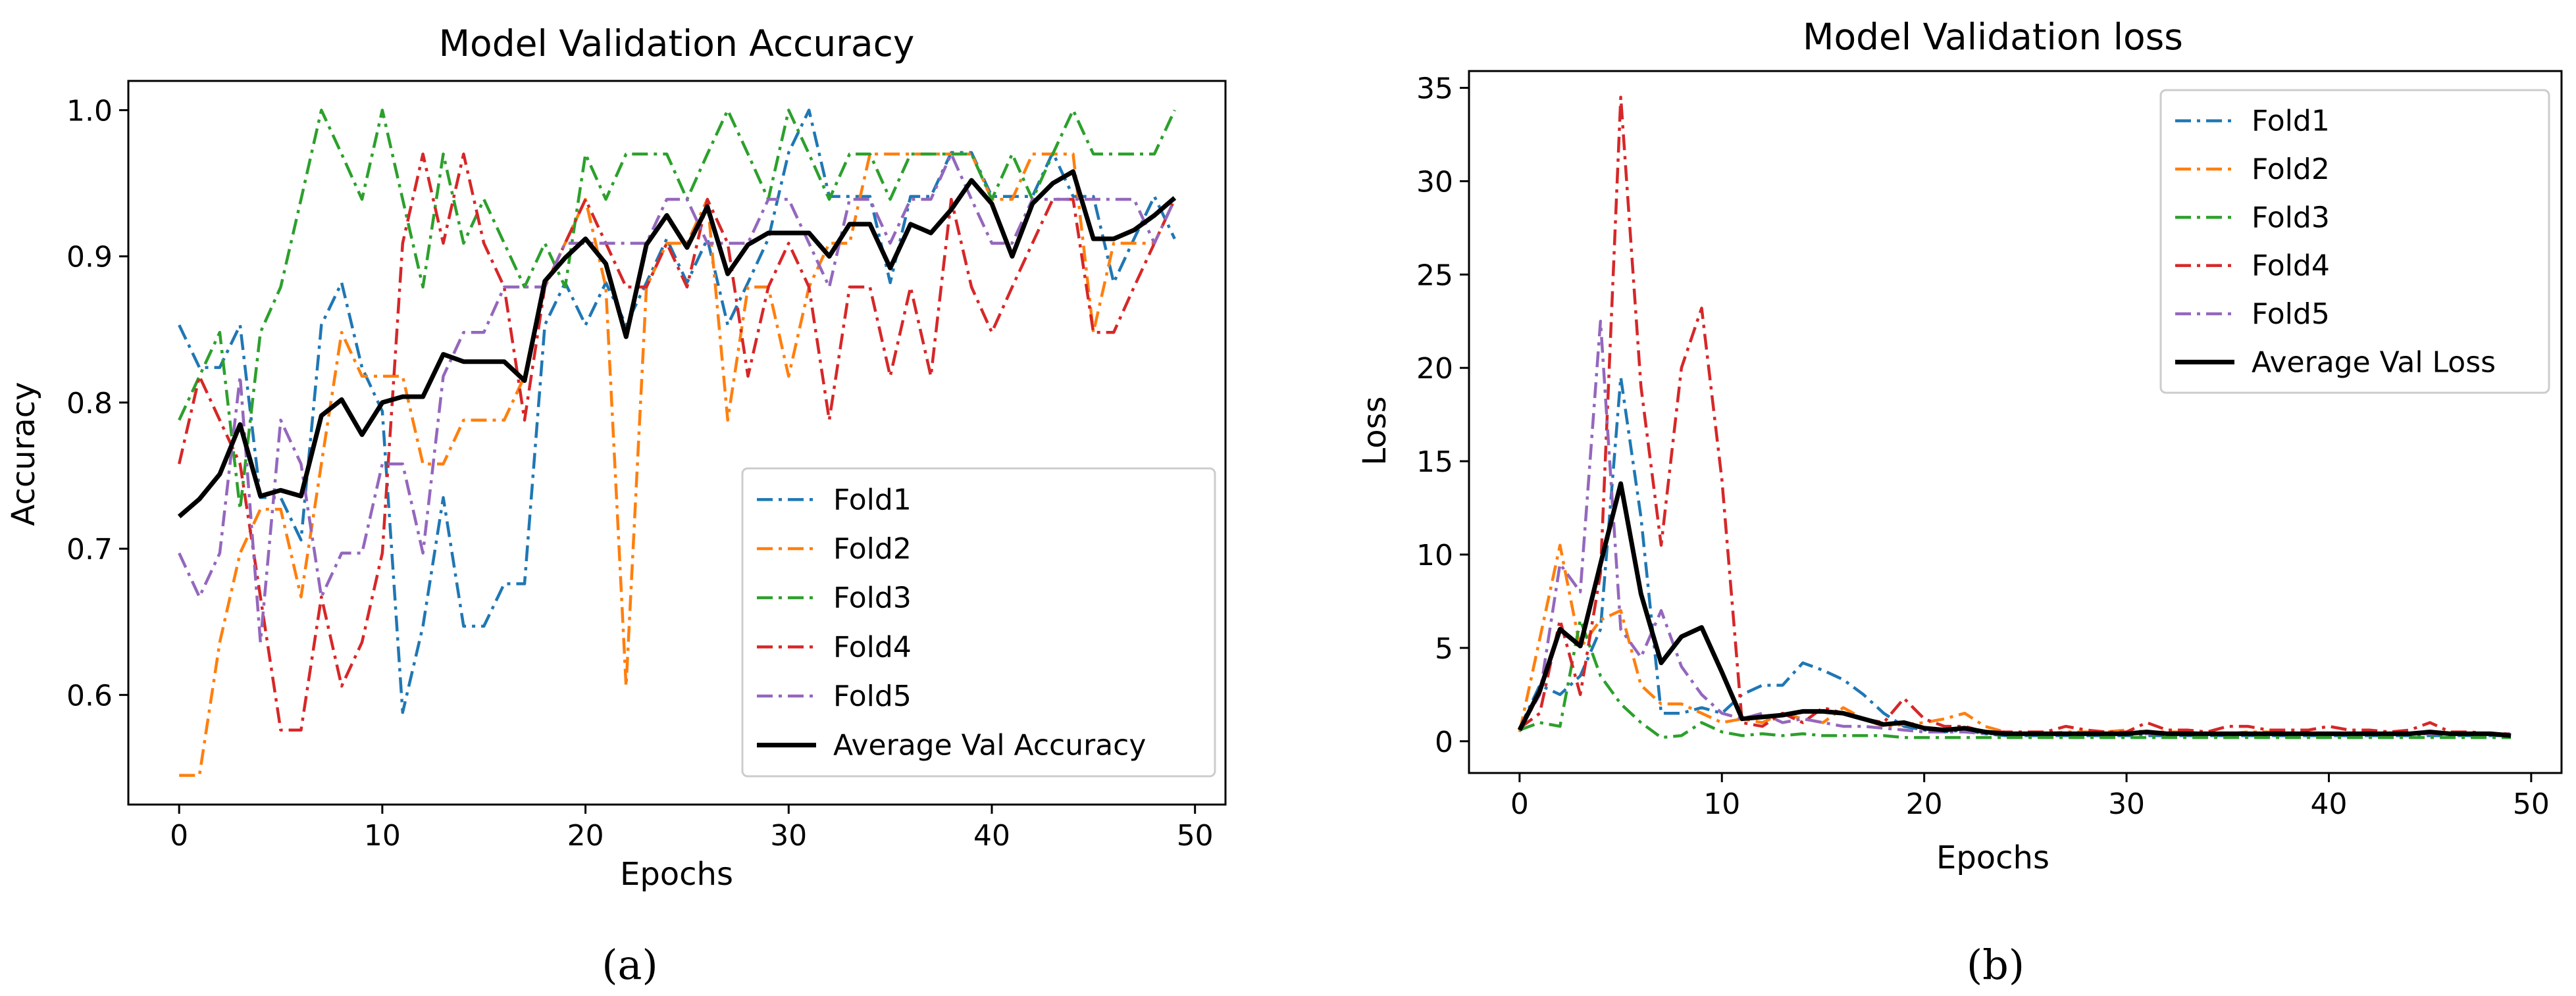 This screenshot has height=996, width=2576. Describe the element at coordinates (2015, 679) in the screenshot. I see `loss-series-fold3` at that location.